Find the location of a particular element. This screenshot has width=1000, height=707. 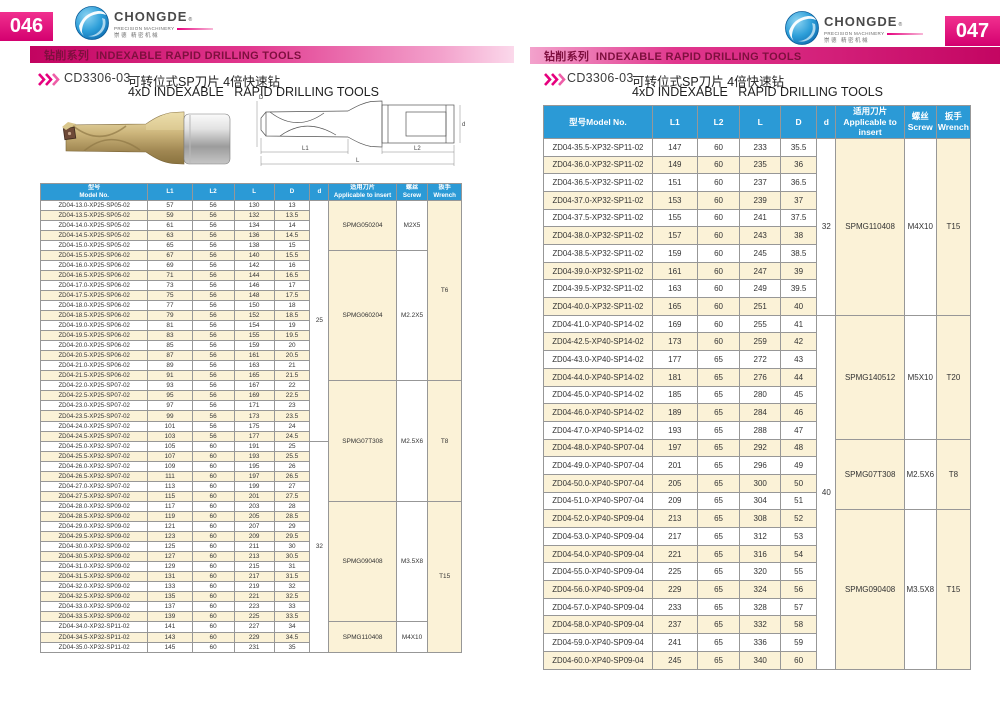

d-cell: 22.5 is located at coordinates (292, 396).